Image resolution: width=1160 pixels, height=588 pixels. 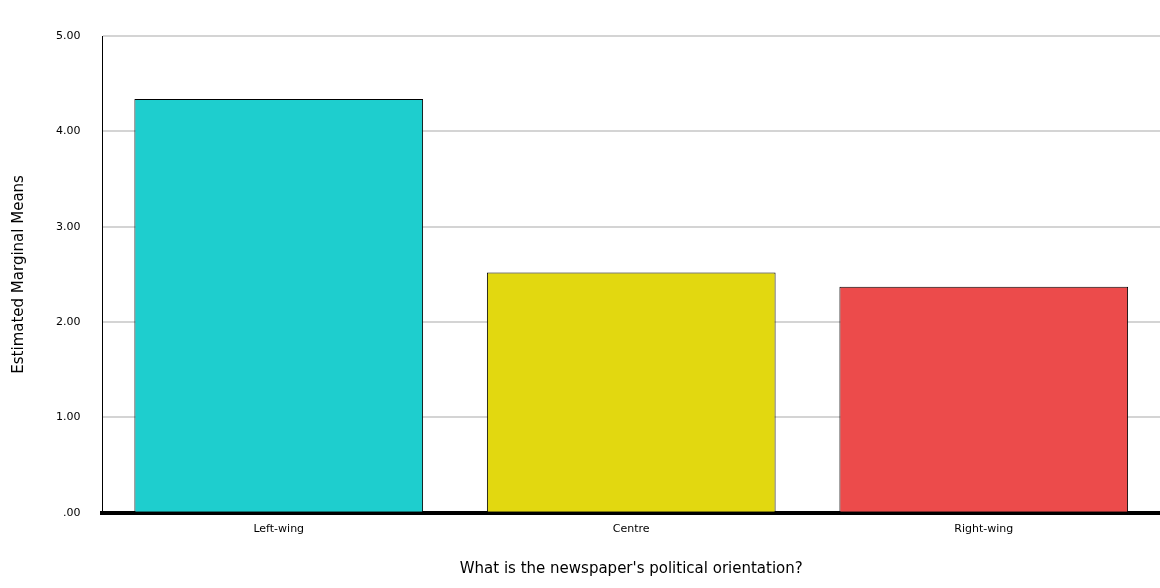 What do you see at coordinates (68, 35) in the screenshot?
I see `y-tick-label: 5.00` at bounding box center [68, 35].